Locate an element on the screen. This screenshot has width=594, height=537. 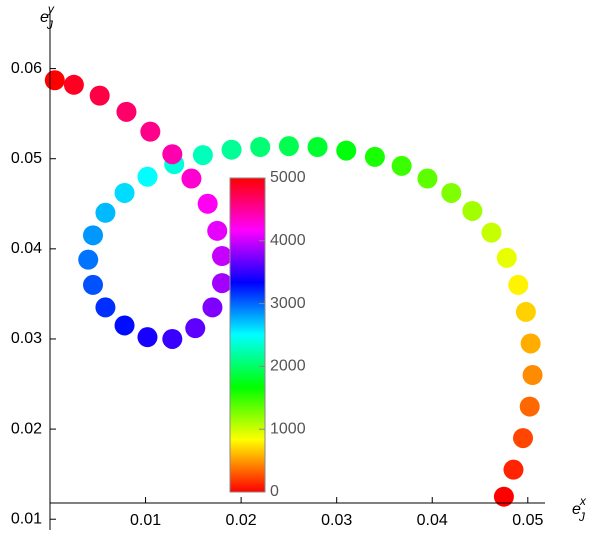
y-tick-label: 0.03 is located at coordinates (26, 338).